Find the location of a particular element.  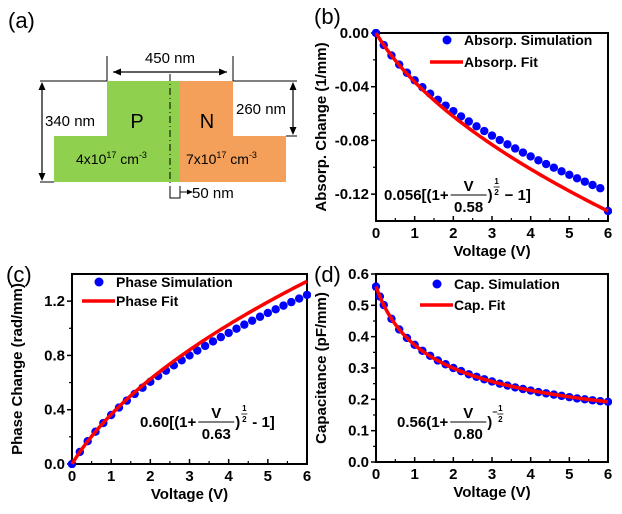

y-tick-label: 0.6 is located at coordinates (358, 274).